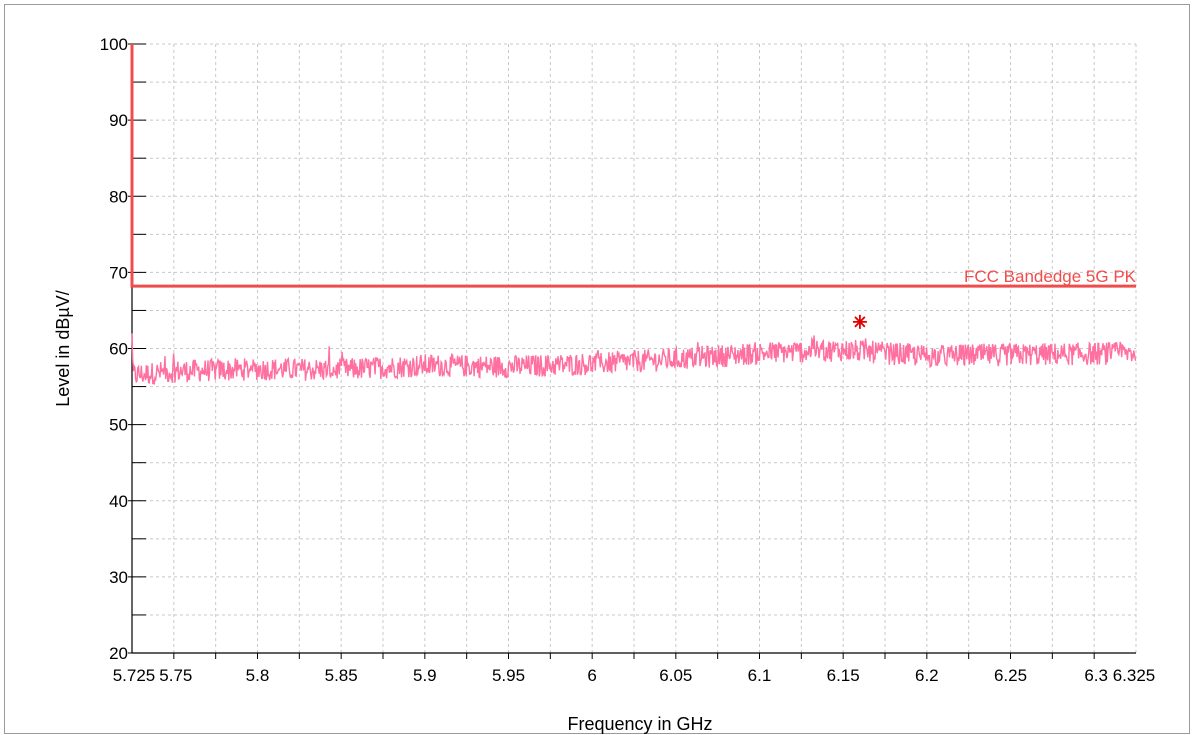 The image size is (1194, 735). What do you see at coordinates (341, 675) in the screenshot?
I see `x-tick-label: 5.85` at bounding box center [341, 675].